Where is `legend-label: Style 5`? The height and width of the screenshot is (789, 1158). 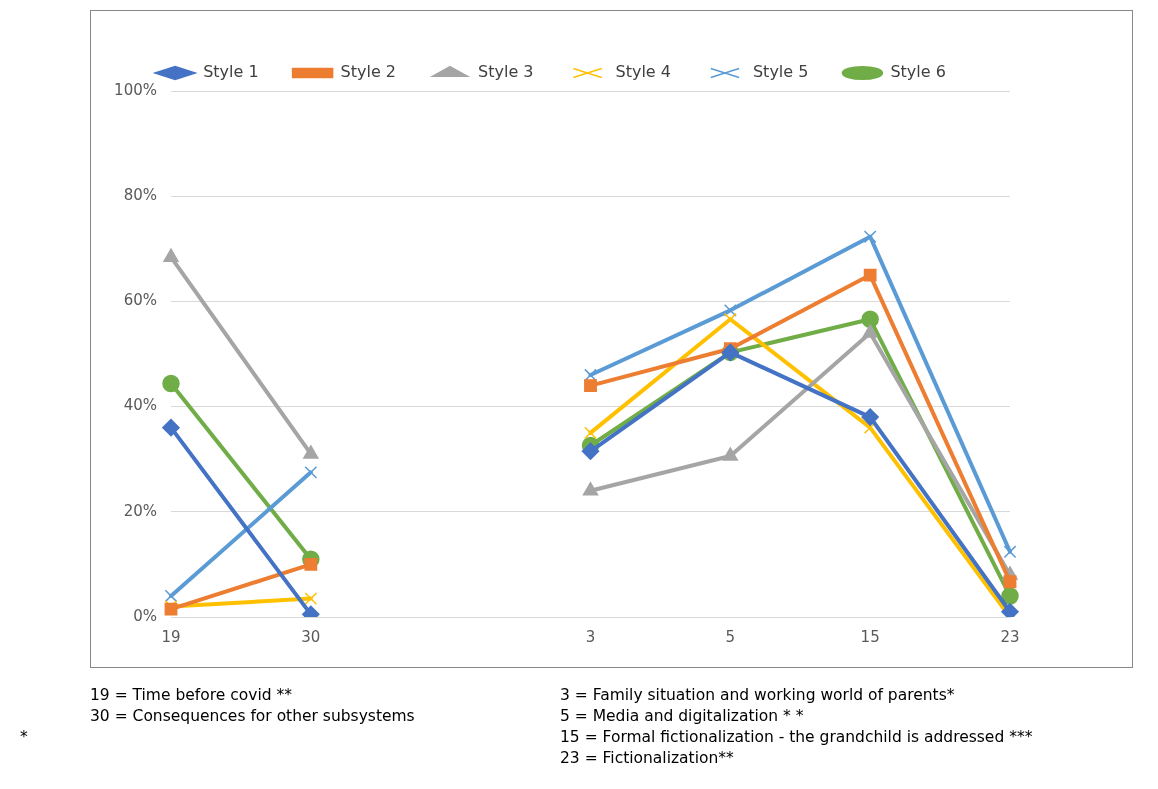
legend-label: Style 5 is located at coordinates (780, 72).